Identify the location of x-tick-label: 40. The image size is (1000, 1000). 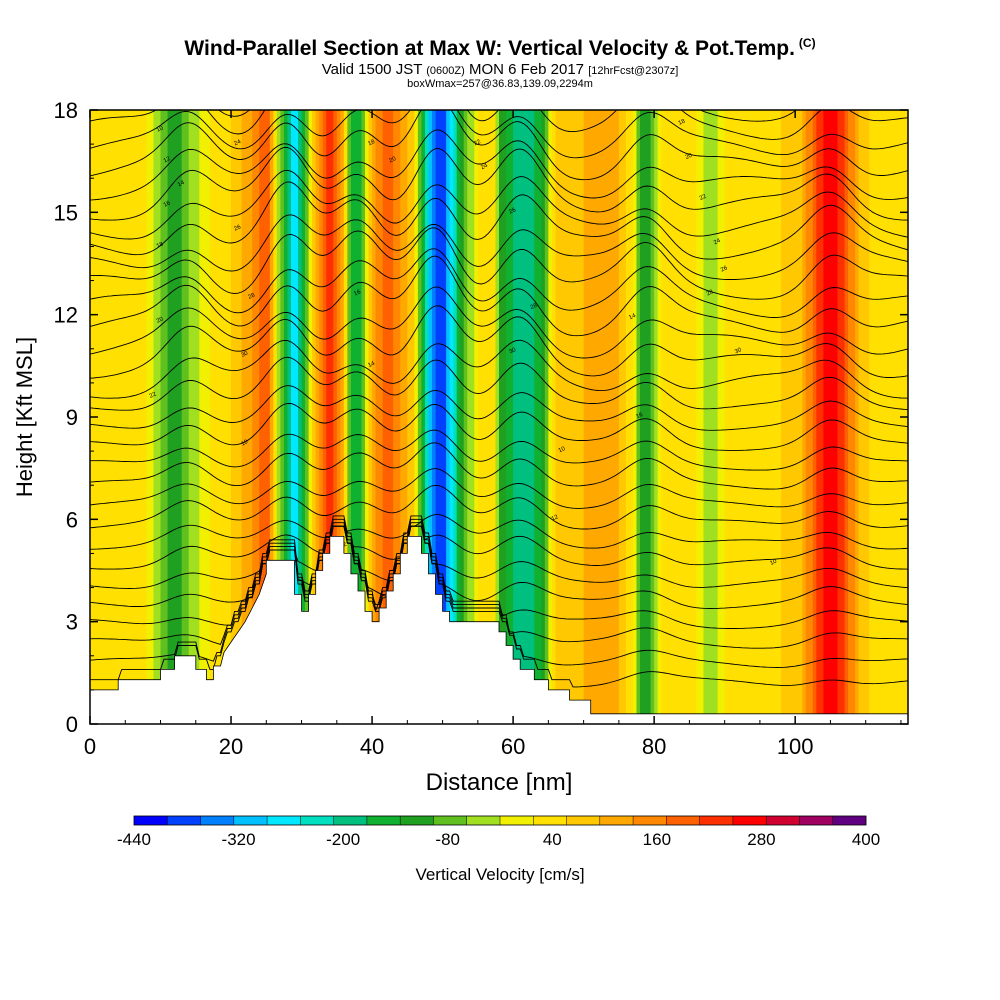
(372, 746).